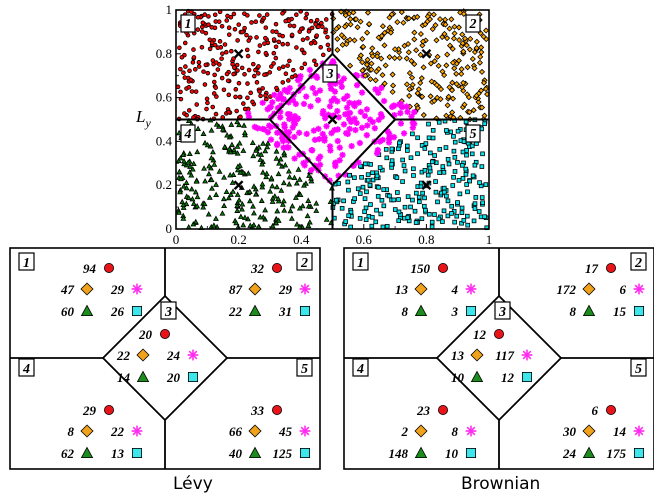  I want to click on panel-region-1: 94 47 29 60 26 1, so click(80, 285).